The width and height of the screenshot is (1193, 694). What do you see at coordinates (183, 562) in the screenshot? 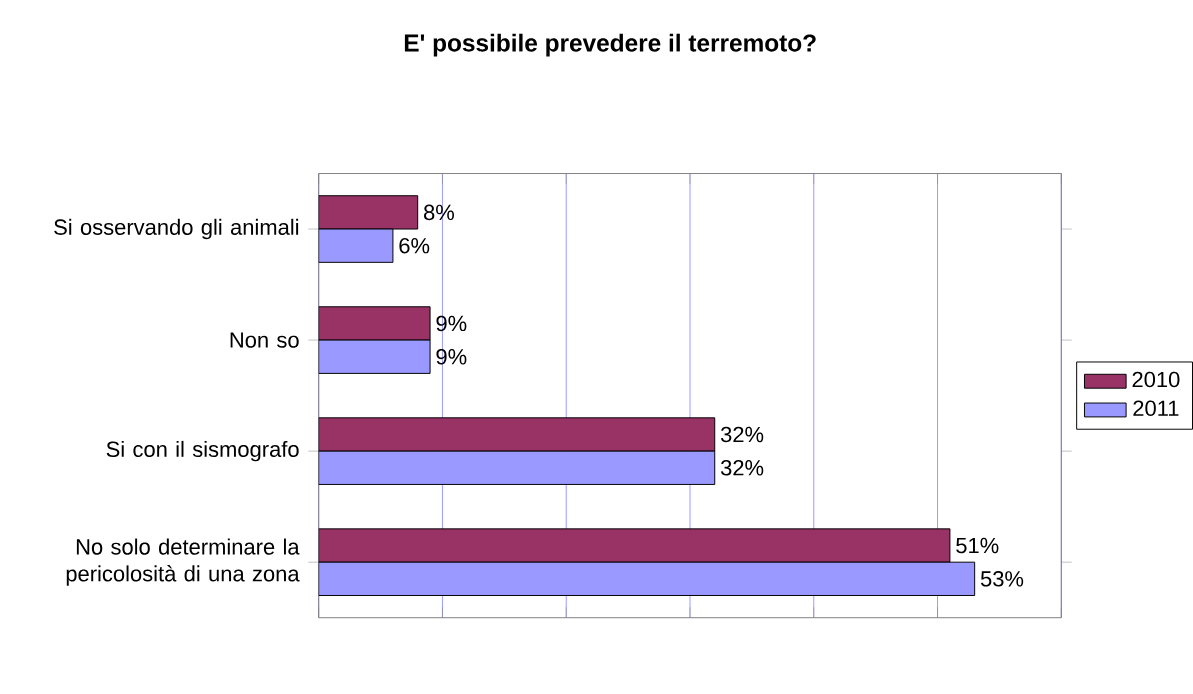
I see `y-tick-label: No solo determinare la pericolosità di una zona` at bounding box center [183, 562].